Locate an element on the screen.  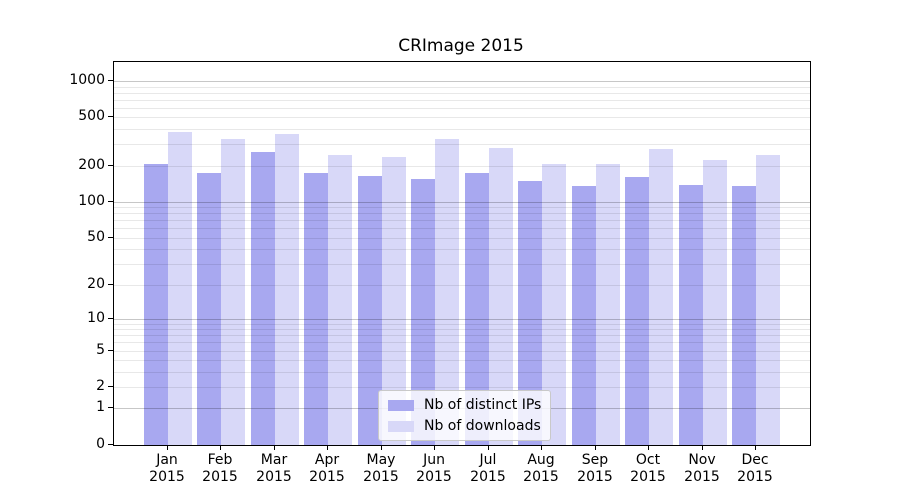
x-tick-month: Oct is located at coordinates (648, 460).